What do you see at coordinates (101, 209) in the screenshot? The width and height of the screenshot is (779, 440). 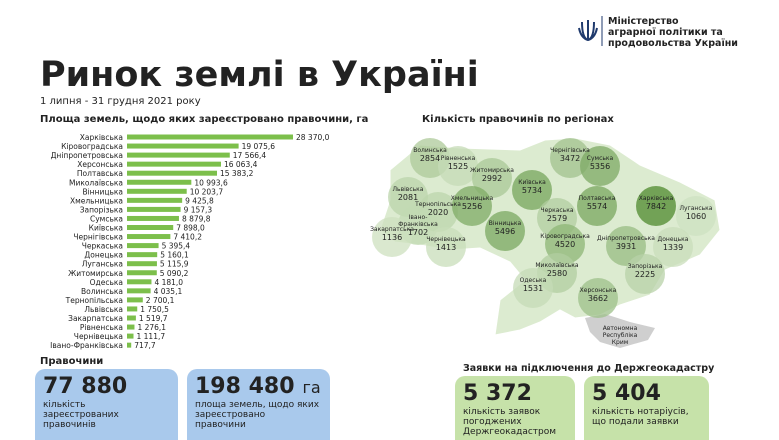 I see `category-label: Запорізька` at bounding box center [101, 209].